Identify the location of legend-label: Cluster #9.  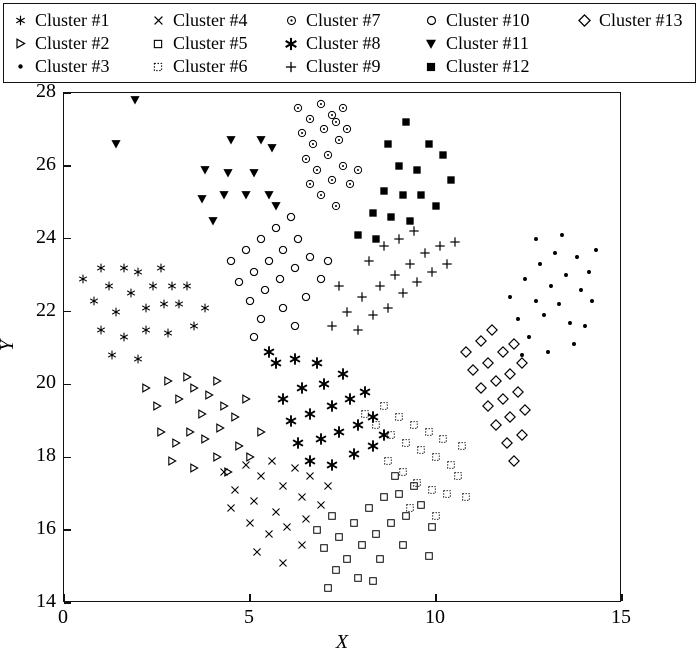
(343, 66).